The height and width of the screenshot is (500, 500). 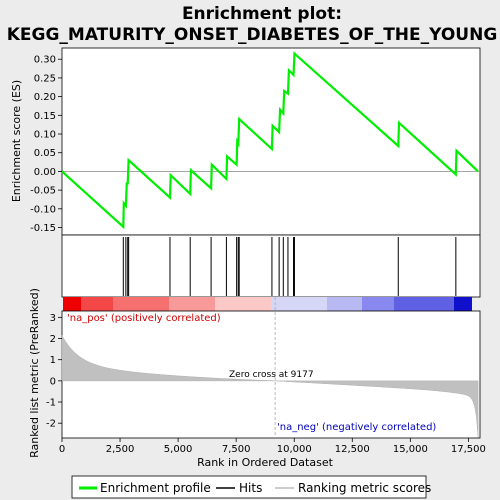 I want to click on chart-title-line1: Enrichment plot:, so click(x=262, y=14).